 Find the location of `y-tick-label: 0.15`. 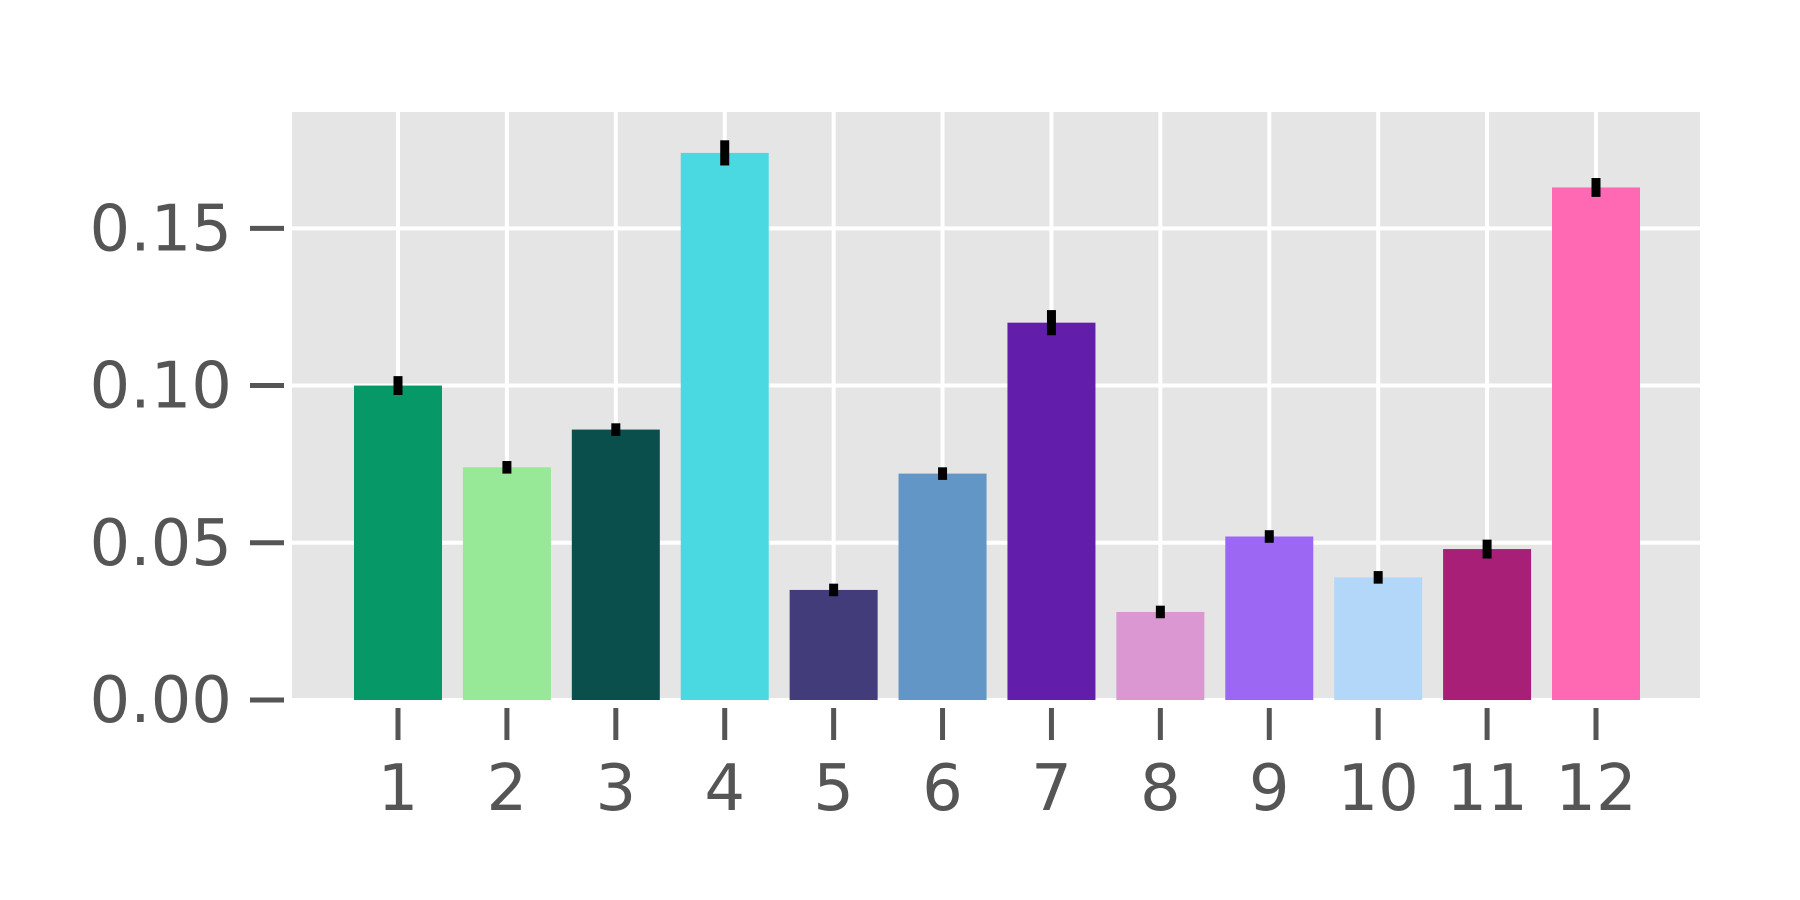

y-tick-label: 0.15 is located at coordinates (161, 229).